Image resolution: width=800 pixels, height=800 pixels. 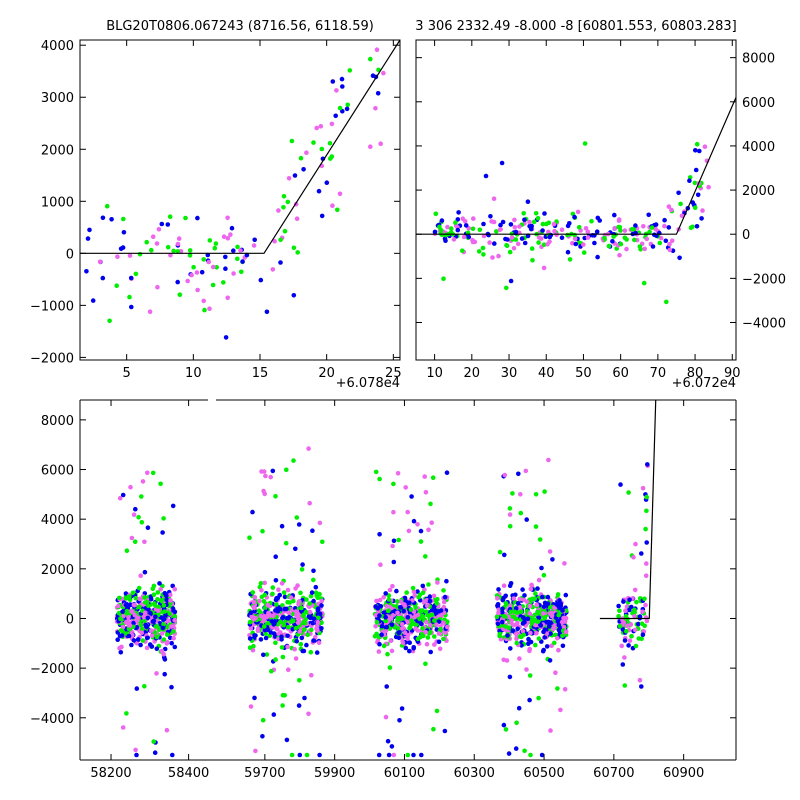 What do you see at coordinates (758, 59) in the screenshot?
I see `panel-top-right-y-tick-label: 8000` at bounding box center [758, 59].